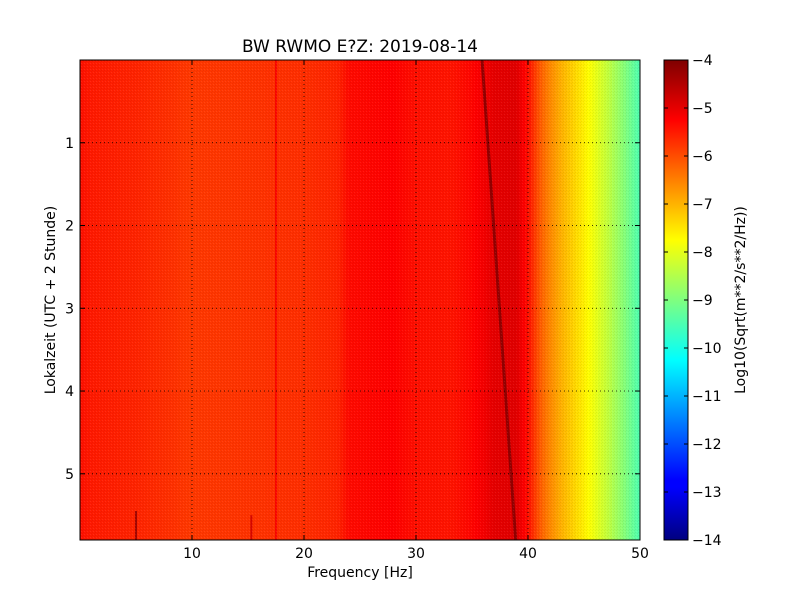 This screenshot has height=600, width=800. I want to click on colorbar-tick-label: −13, so click(707, 493).